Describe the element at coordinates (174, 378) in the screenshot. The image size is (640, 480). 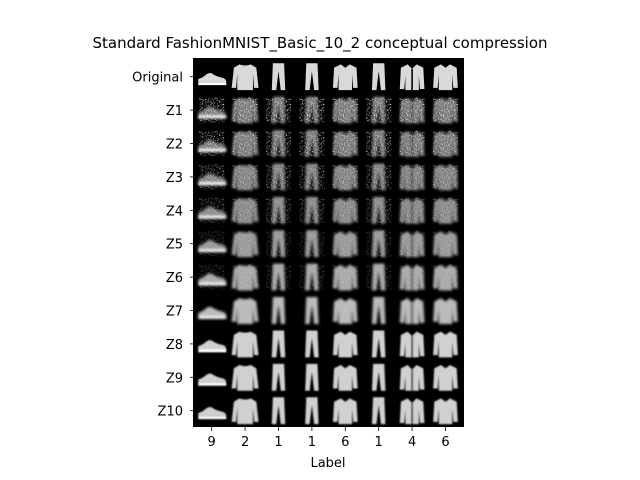
I see `row-label: Z9` at that location.